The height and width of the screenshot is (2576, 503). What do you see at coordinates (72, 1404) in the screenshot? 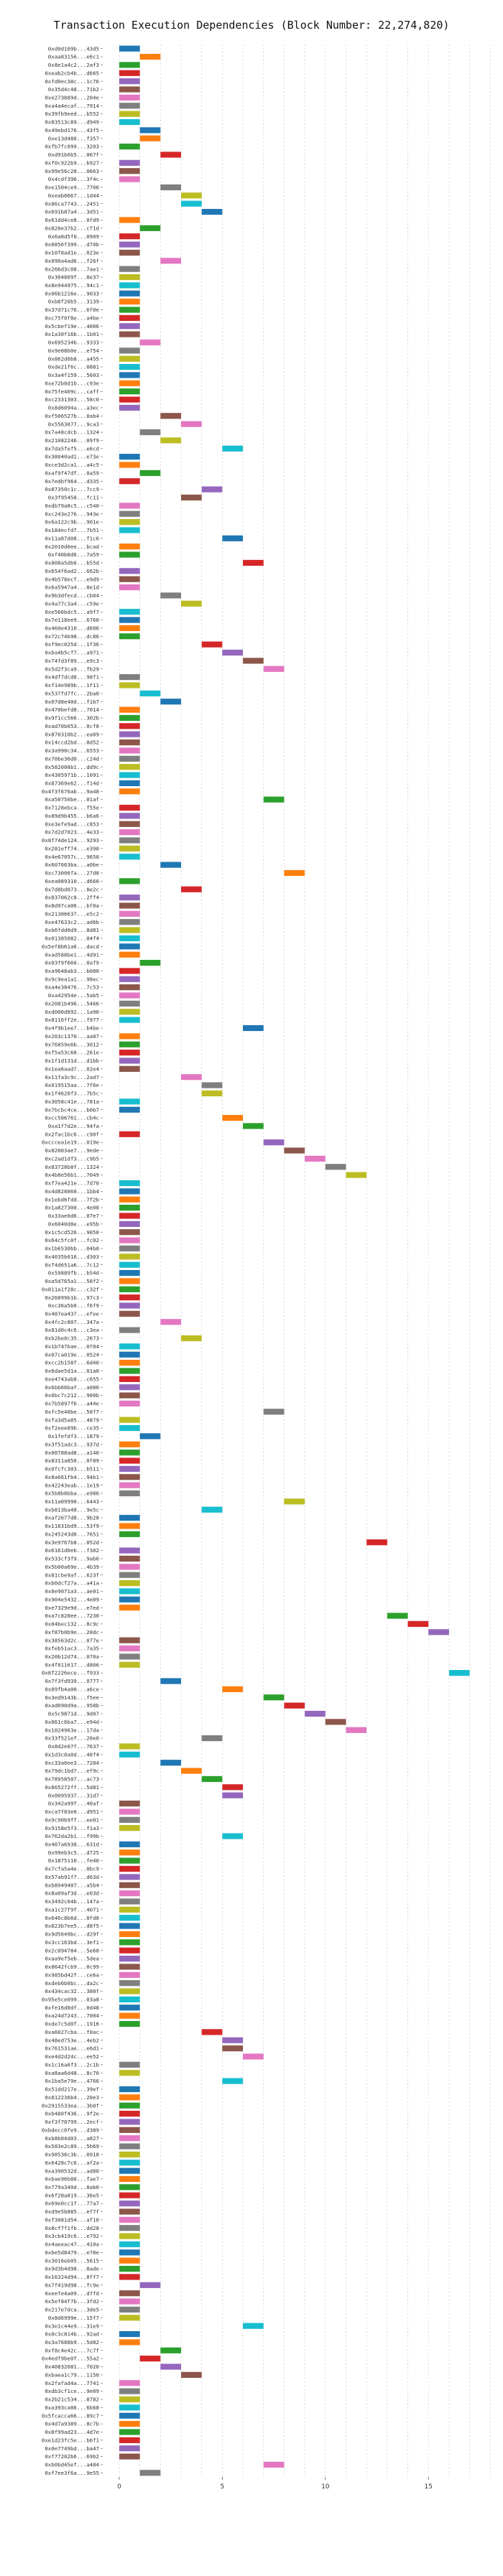
I see `y-tick-label: 0x7b5897f6...a44e` at bounding box center [72, 1404].